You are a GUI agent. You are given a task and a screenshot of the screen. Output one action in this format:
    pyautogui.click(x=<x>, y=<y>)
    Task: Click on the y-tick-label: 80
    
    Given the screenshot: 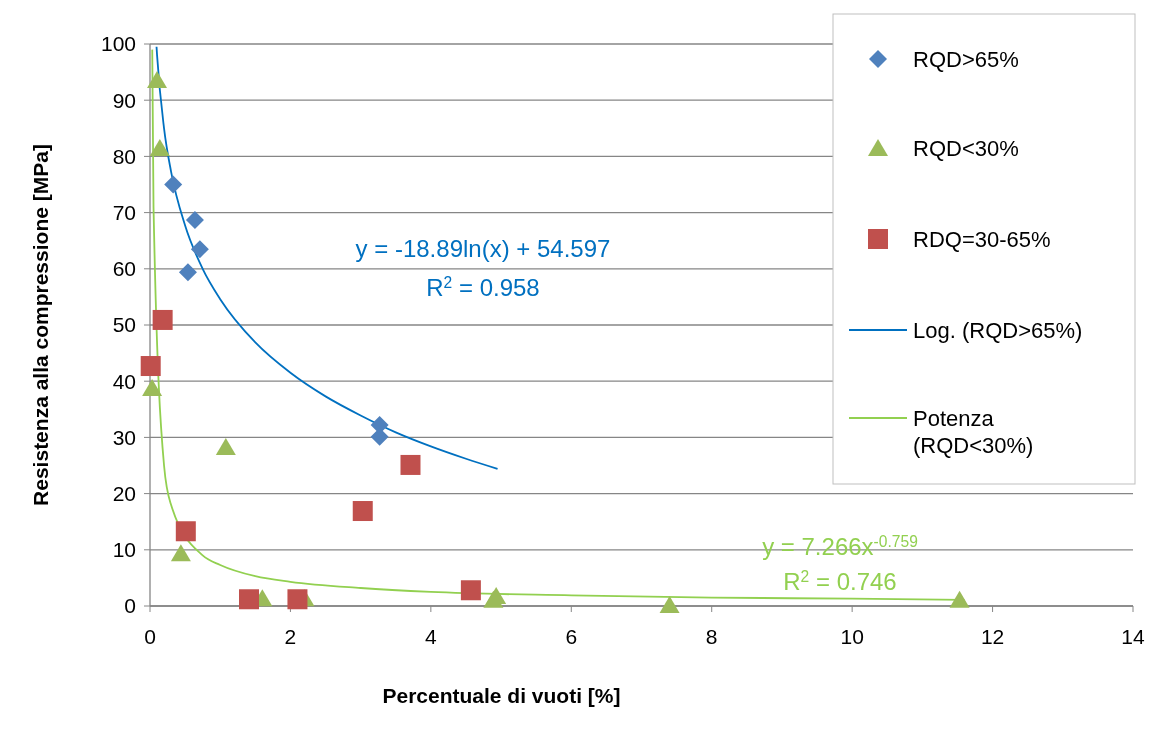 What is the action you would take?
    pyautogui.click(x=124, y=156)
    